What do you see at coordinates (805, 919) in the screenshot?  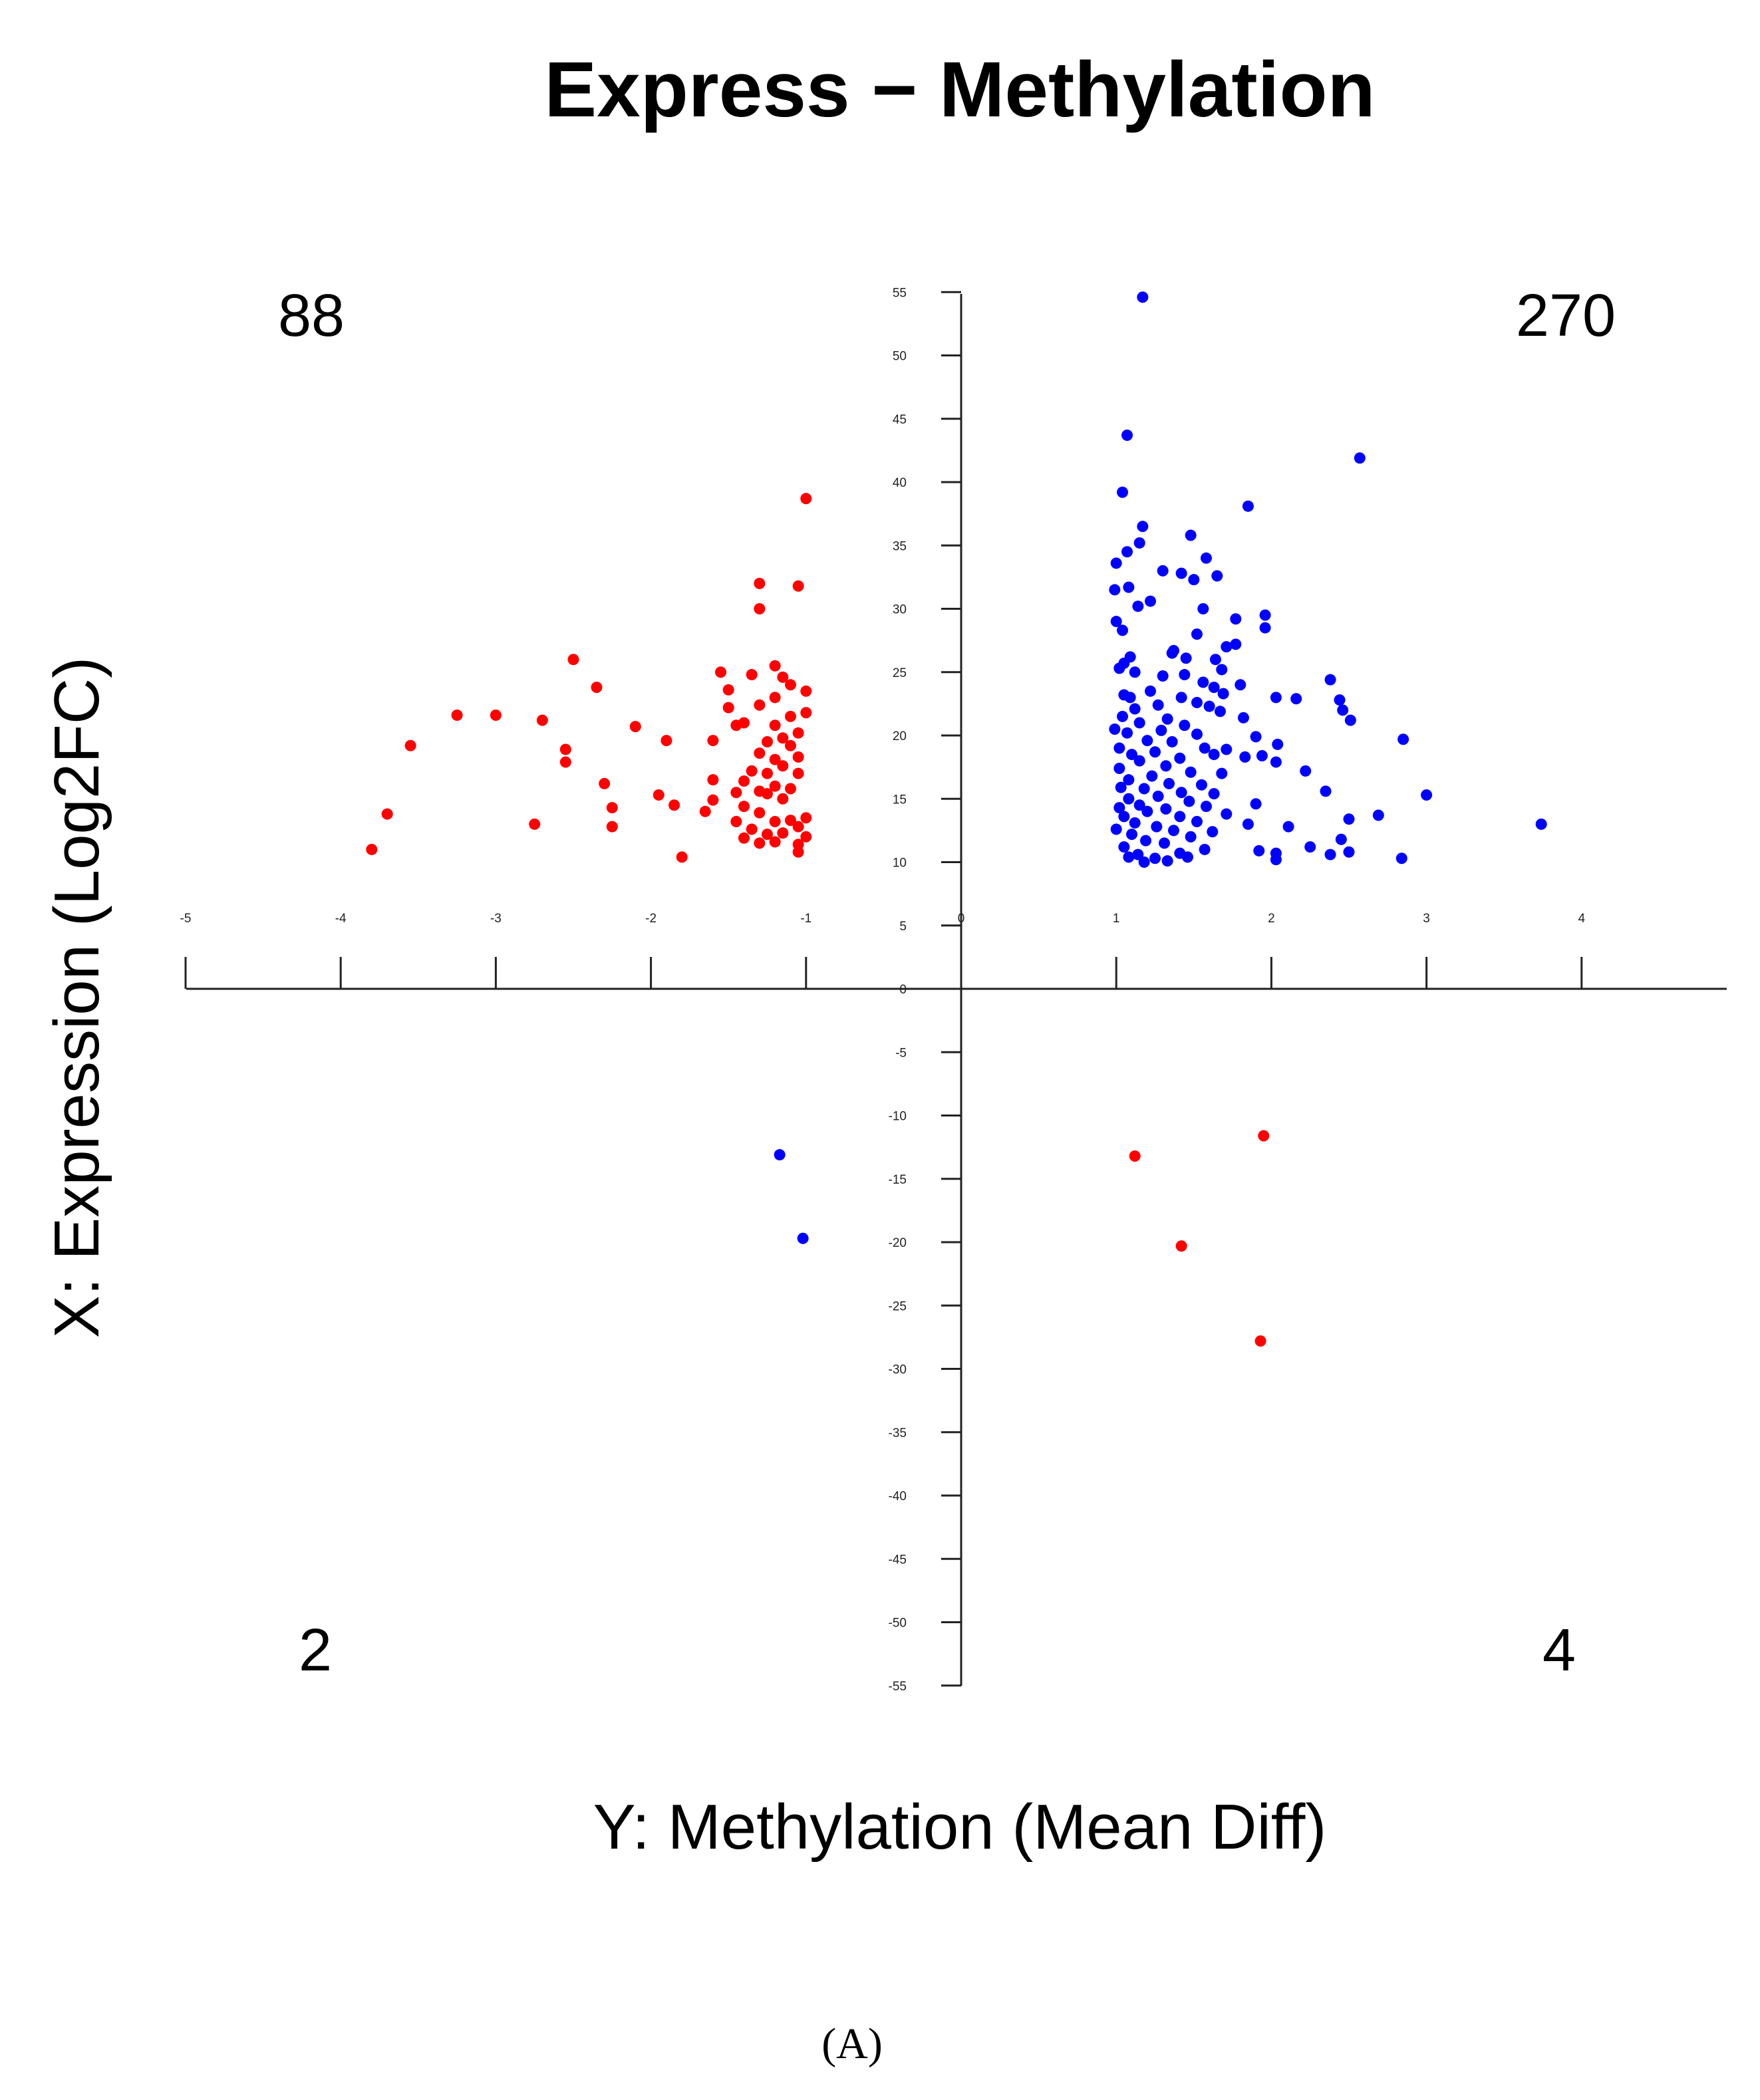 I see `x-tick-label: -1` at bounding box center [805, 919].